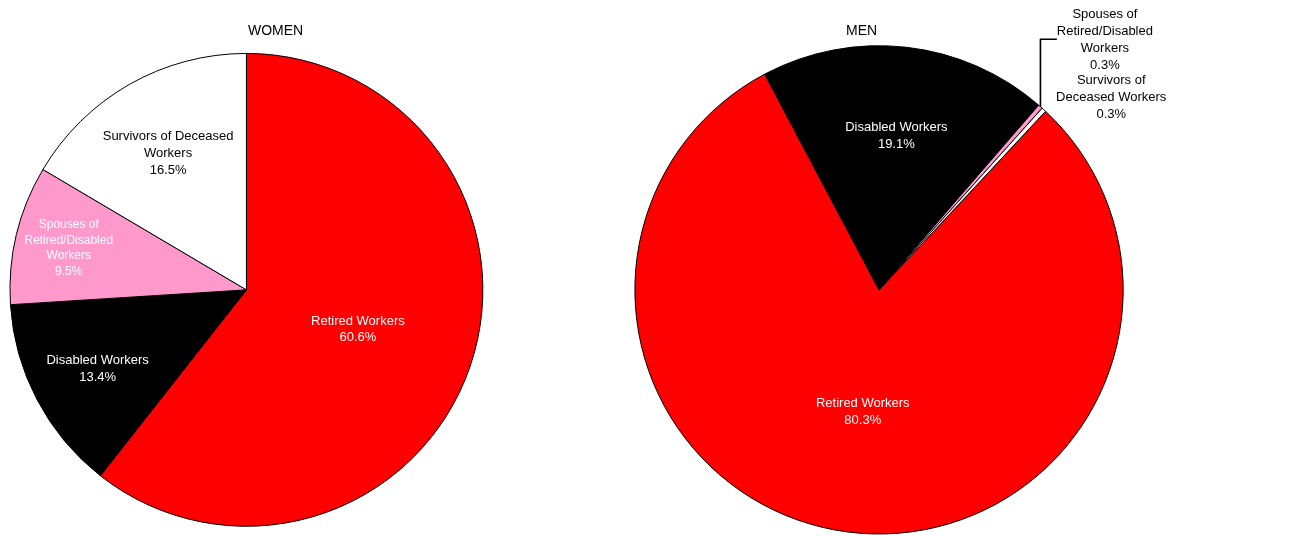  Describe the element at coordinates (98, 376) in the screenshot. I see `data-label: 13.4%` at that location.